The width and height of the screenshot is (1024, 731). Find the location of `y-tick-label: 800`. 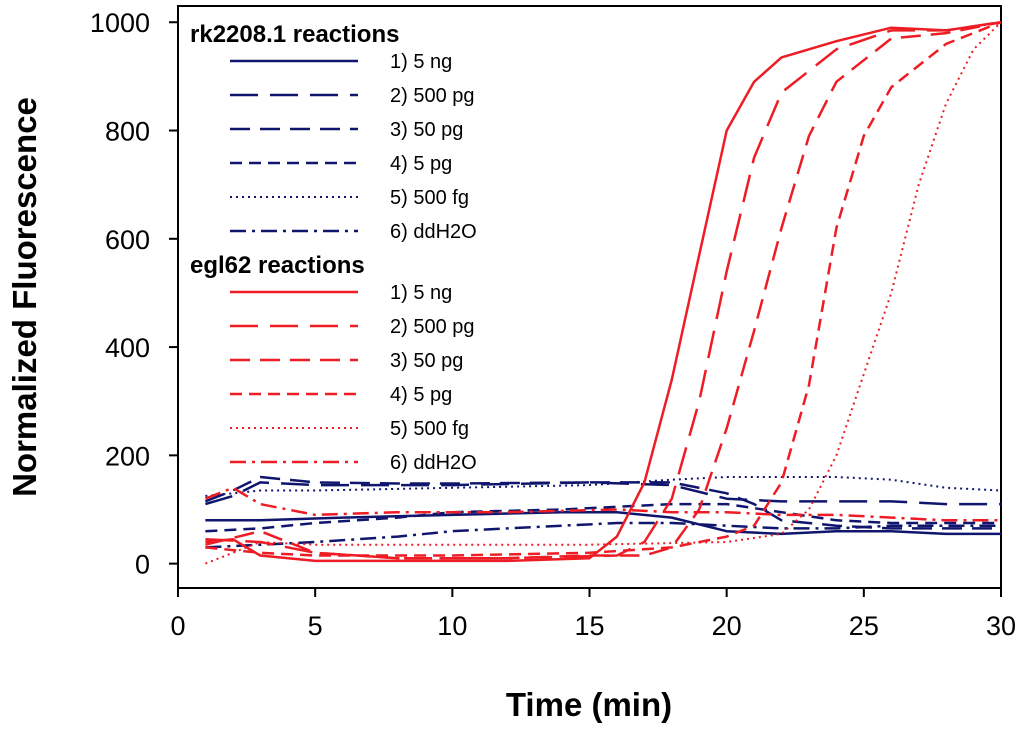

y-tick-label: 800 is located at coordinates (127, 132).